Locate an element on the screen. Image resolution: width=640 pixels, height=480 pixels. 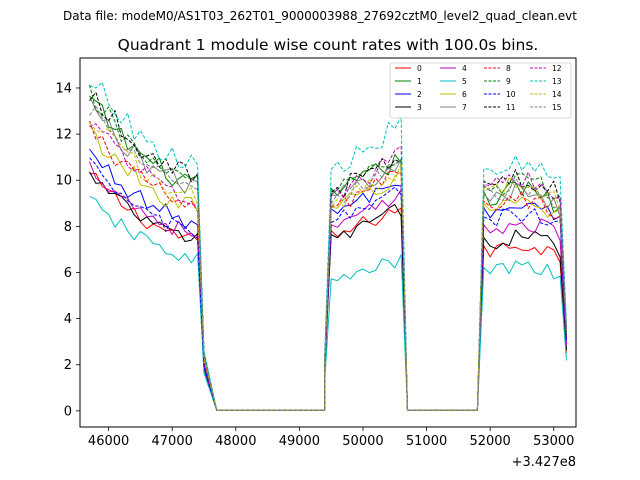
y-tick-label: 0 is located at coordinates (68, 411).